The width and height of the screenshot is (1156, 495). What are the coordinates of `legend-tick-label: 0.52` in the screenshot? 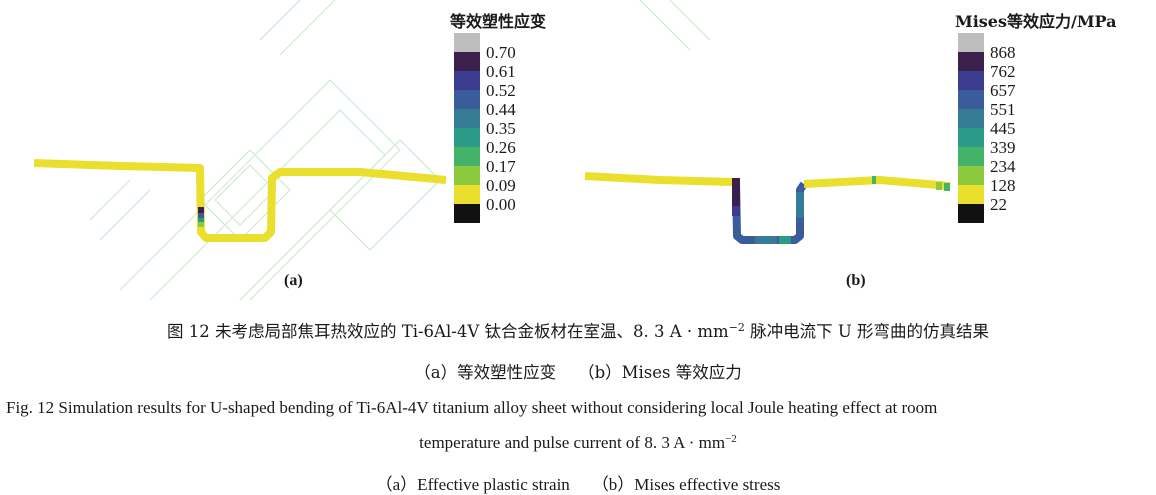 It's located at (501, 90).